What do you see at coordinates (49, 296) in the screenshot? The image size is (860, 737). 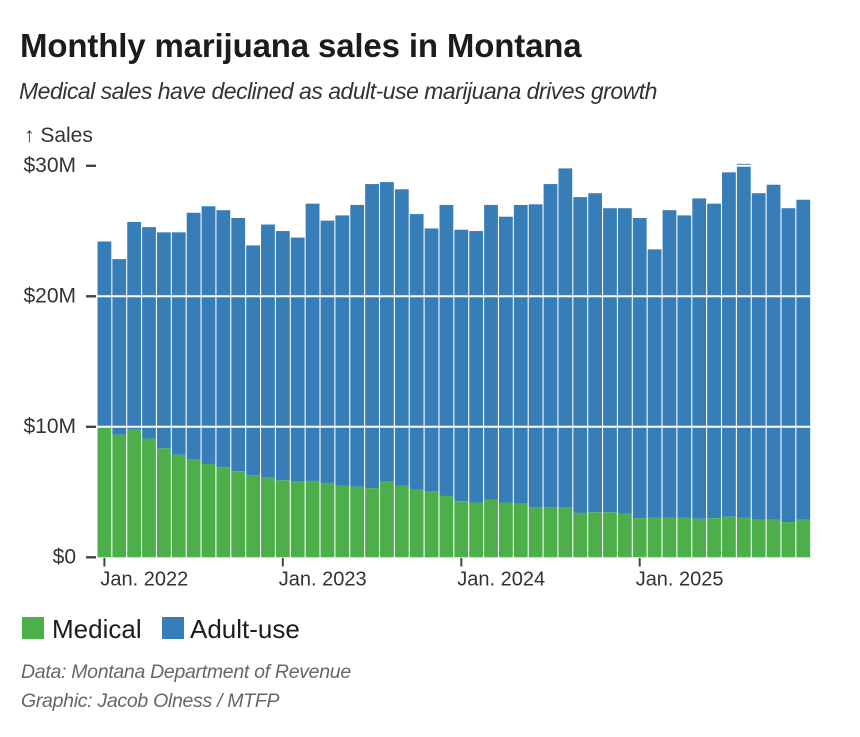 I see `svg-text: $20M` at bounding box center [49, 296].